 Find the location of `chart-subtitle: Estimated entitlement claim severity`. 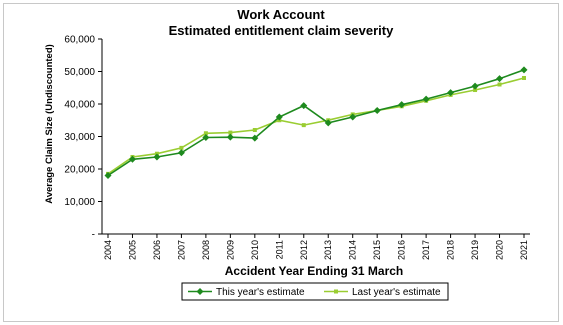

chart-subtitle: Estimated entitlement claim severity is located at coordinates (281, 30).